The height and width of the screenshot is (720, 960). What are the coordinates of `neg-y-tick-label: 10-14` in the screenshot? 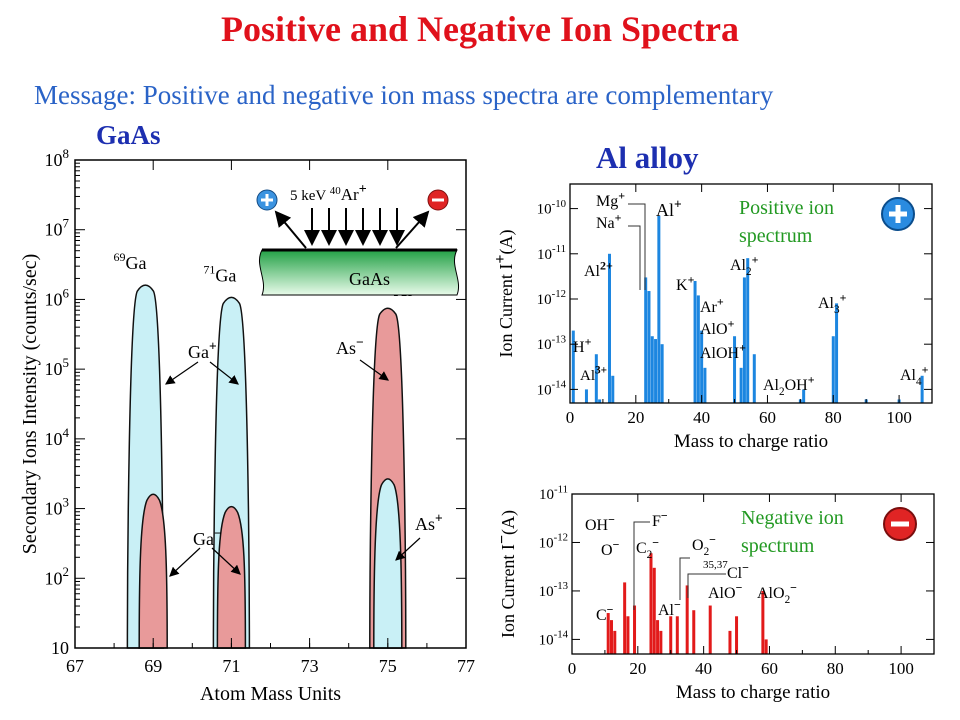 It's located at (554, 639).